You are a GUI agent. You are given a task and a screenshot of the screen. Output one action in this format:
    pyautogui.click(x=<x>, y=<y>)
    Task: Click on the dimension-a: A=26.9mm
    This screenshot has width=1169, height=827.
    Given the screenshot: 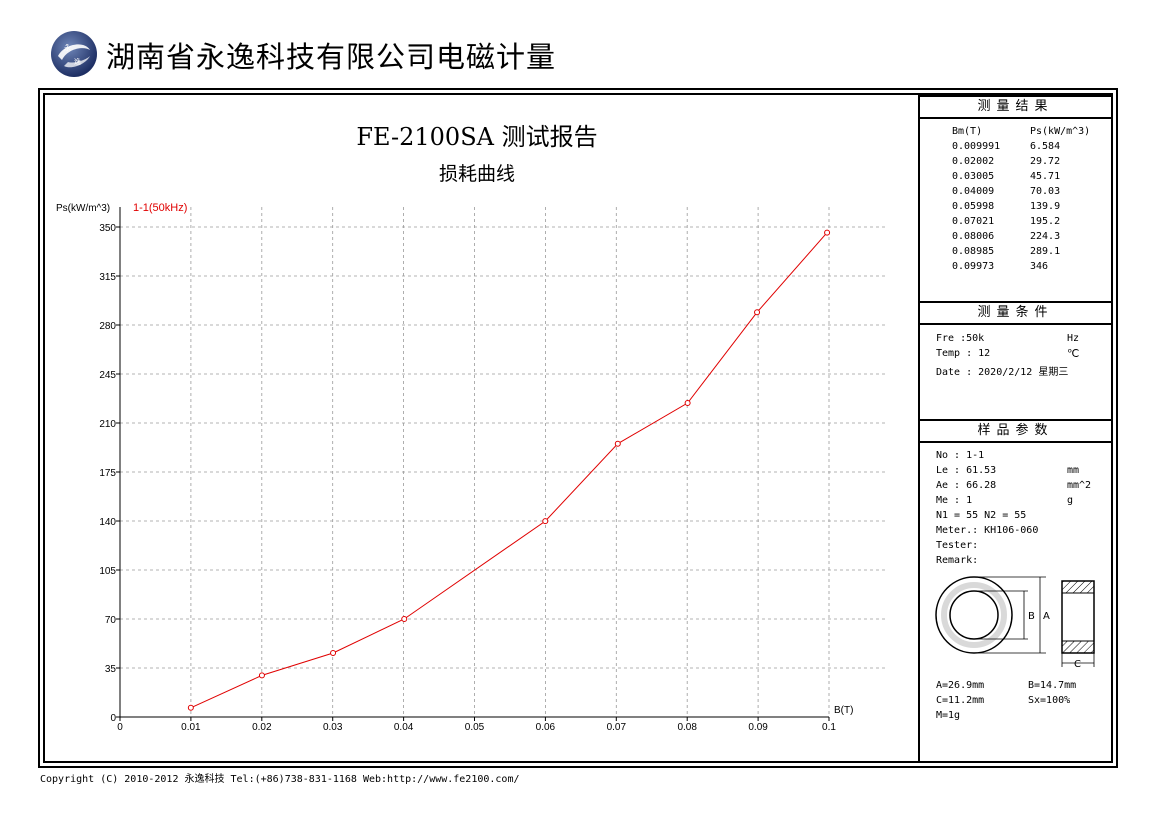 What is the action you would take?
    pyautogui.click(x=960, y=685)
    